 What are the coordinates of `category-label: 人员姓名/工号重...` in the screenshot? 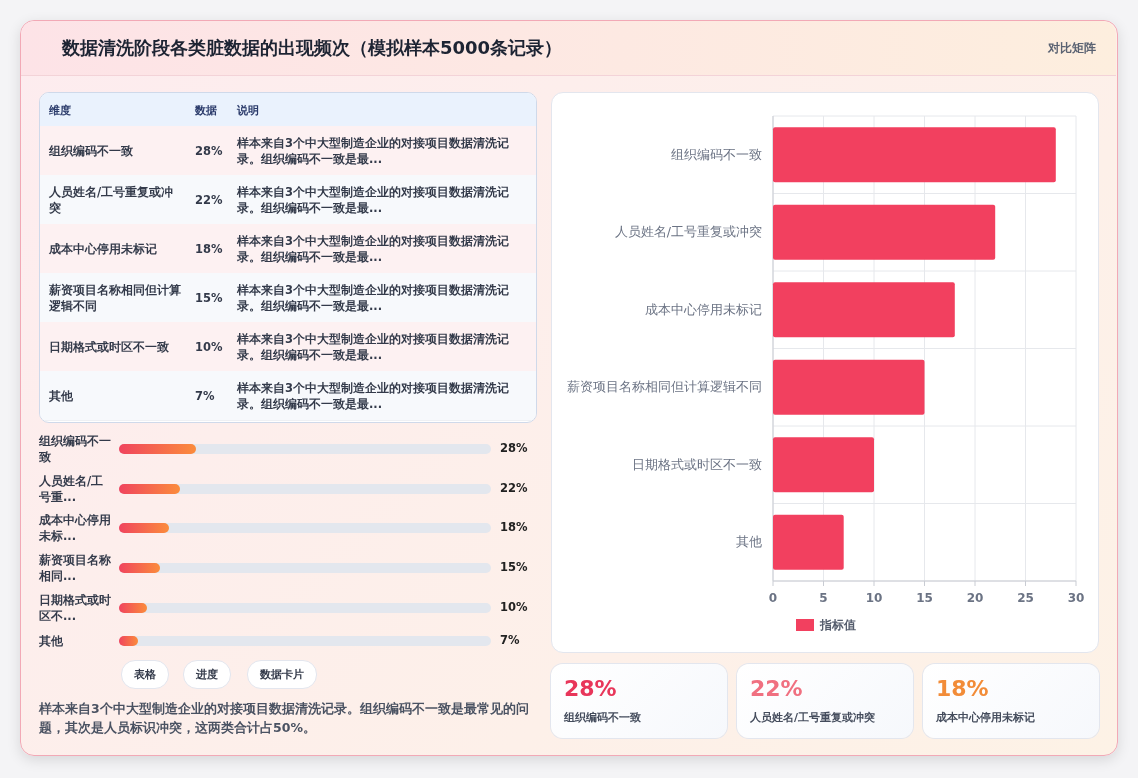 It's located at (72, 489).